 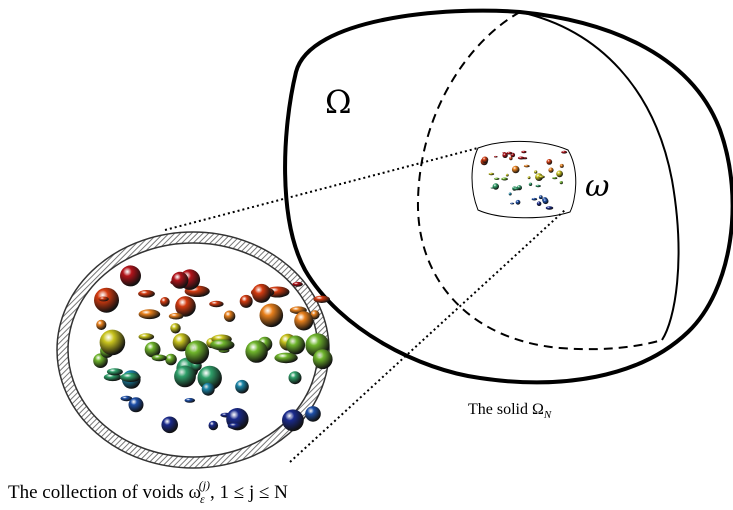 I want to click on cut-curve-solid, so click(x=599, y=176).